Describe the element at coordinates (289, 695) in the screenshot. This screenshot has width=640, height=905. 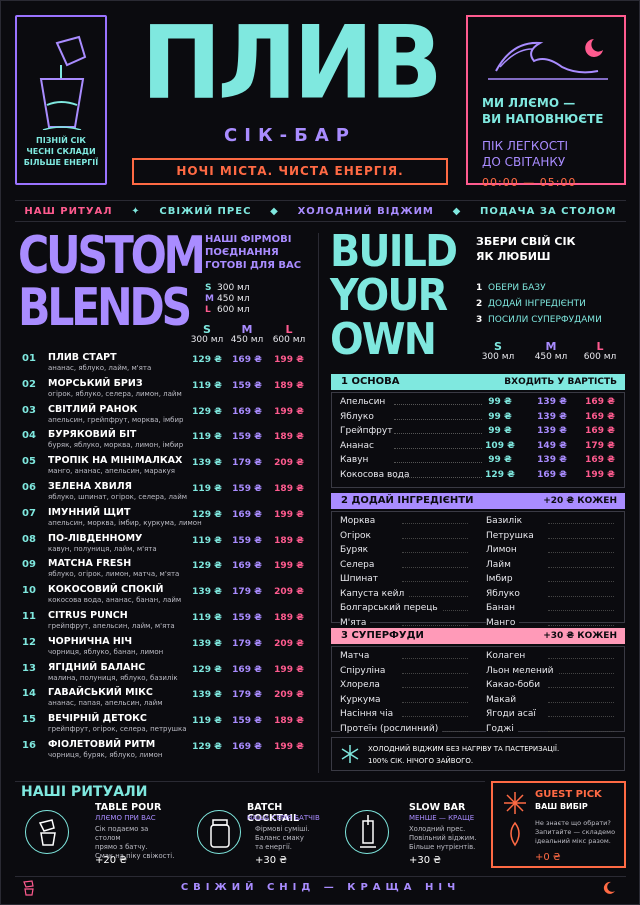
I see `blend-l: 209 ₴` at that location.